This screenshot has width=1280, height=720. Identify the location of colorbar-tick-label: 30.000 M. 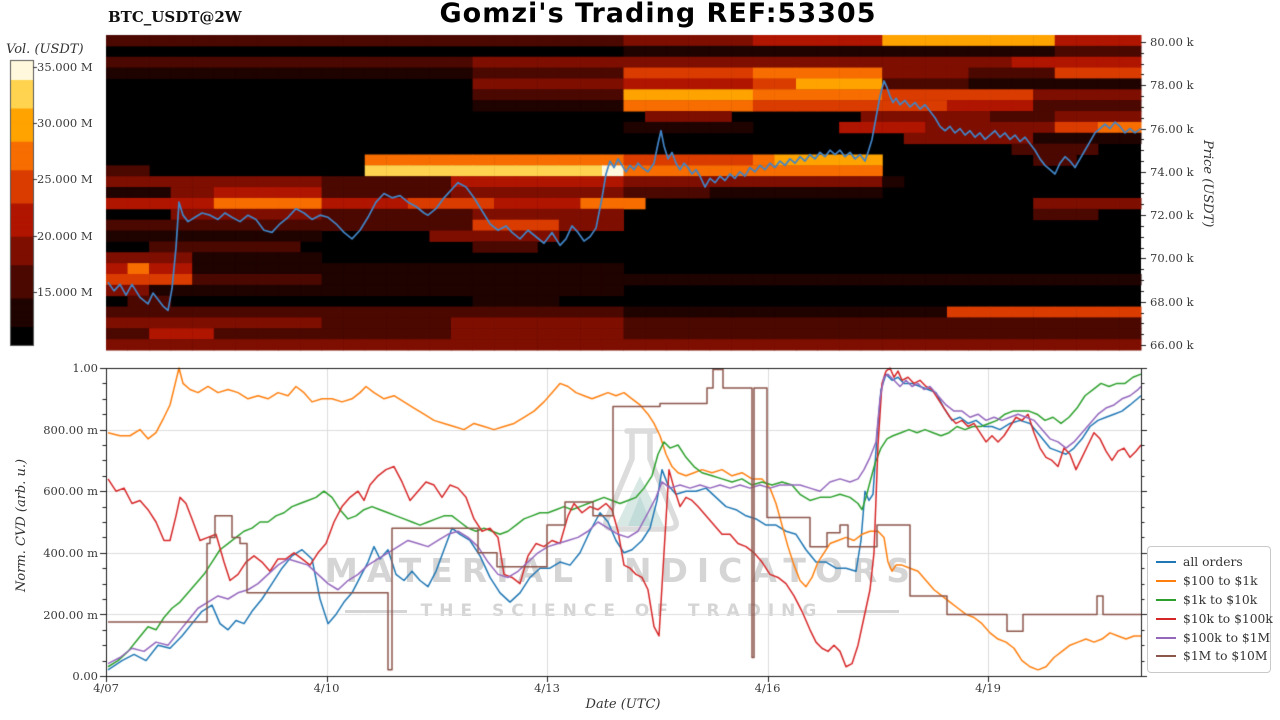
(65, 123).